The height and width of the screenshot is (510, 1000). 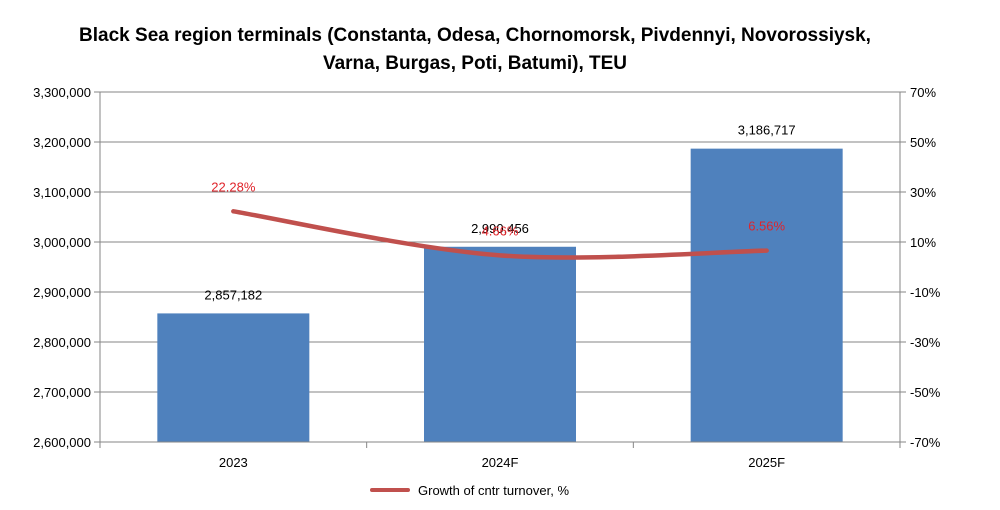 What do you see at coordinates (390, 490) in the screenshot?
I see `legend-swatch-growth` at bounding box center [390, 490].